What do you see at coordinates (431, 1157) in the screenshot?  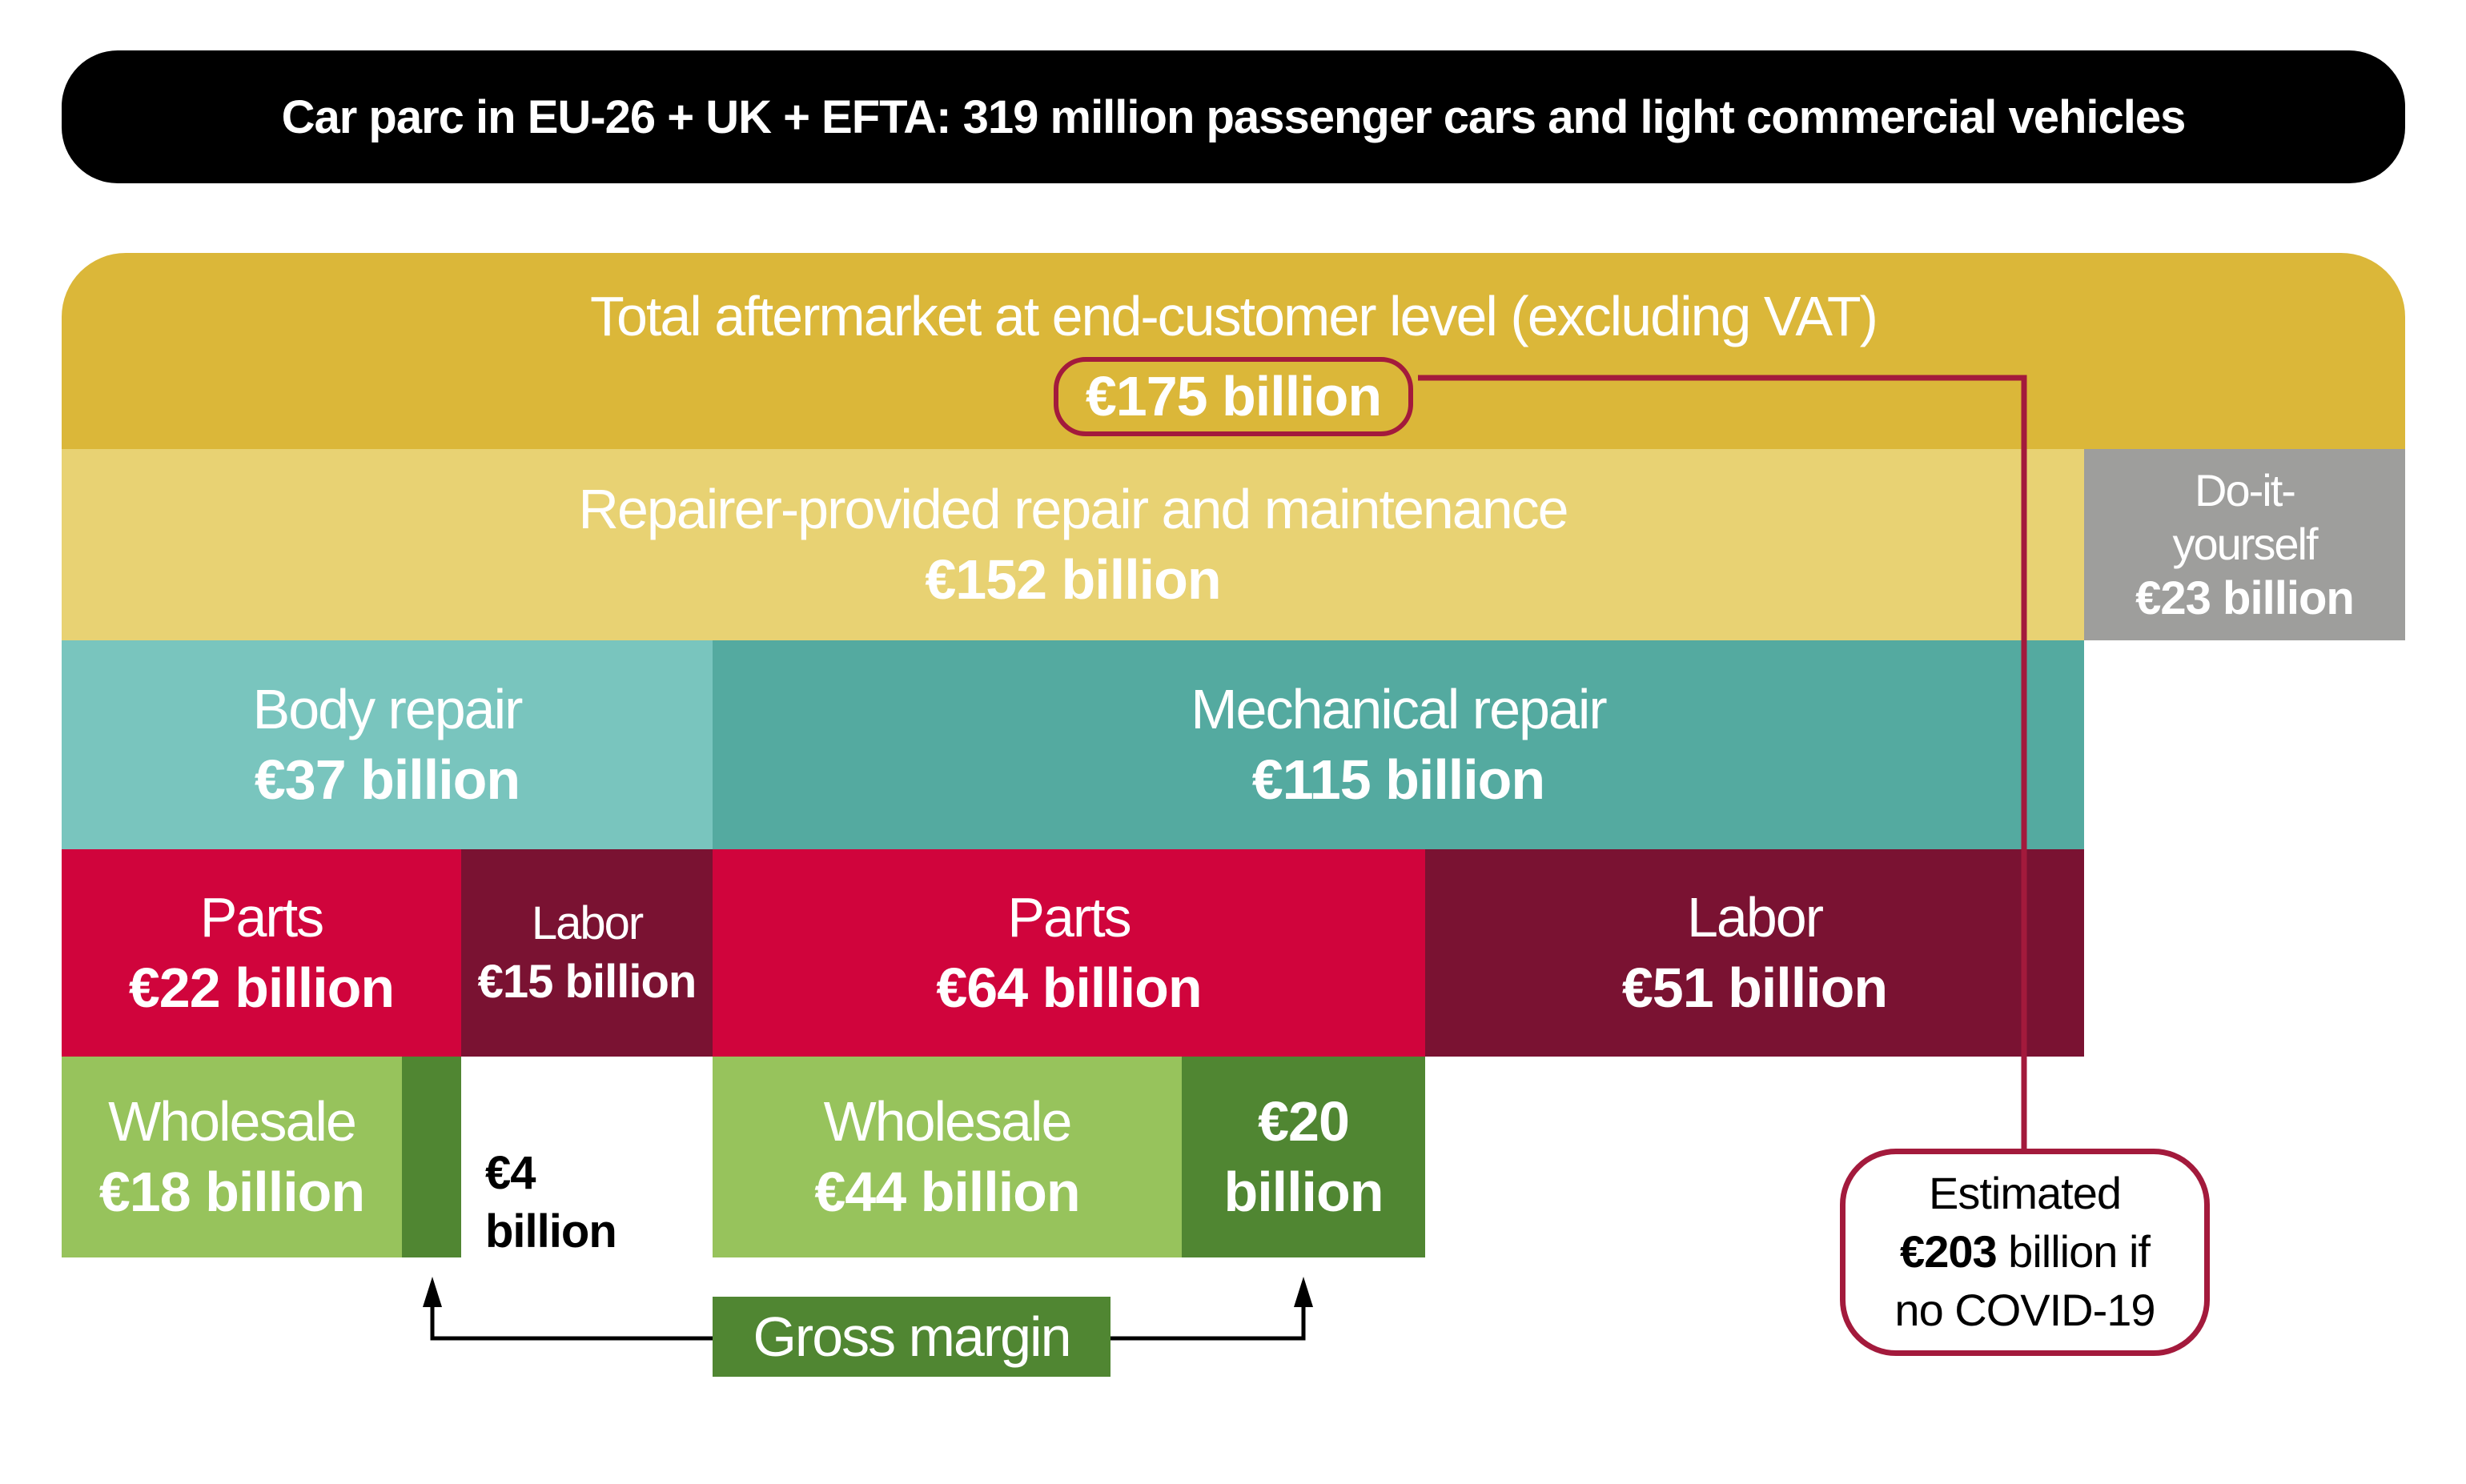 I see `body-margin-block` at bounding box center [431, 1157].